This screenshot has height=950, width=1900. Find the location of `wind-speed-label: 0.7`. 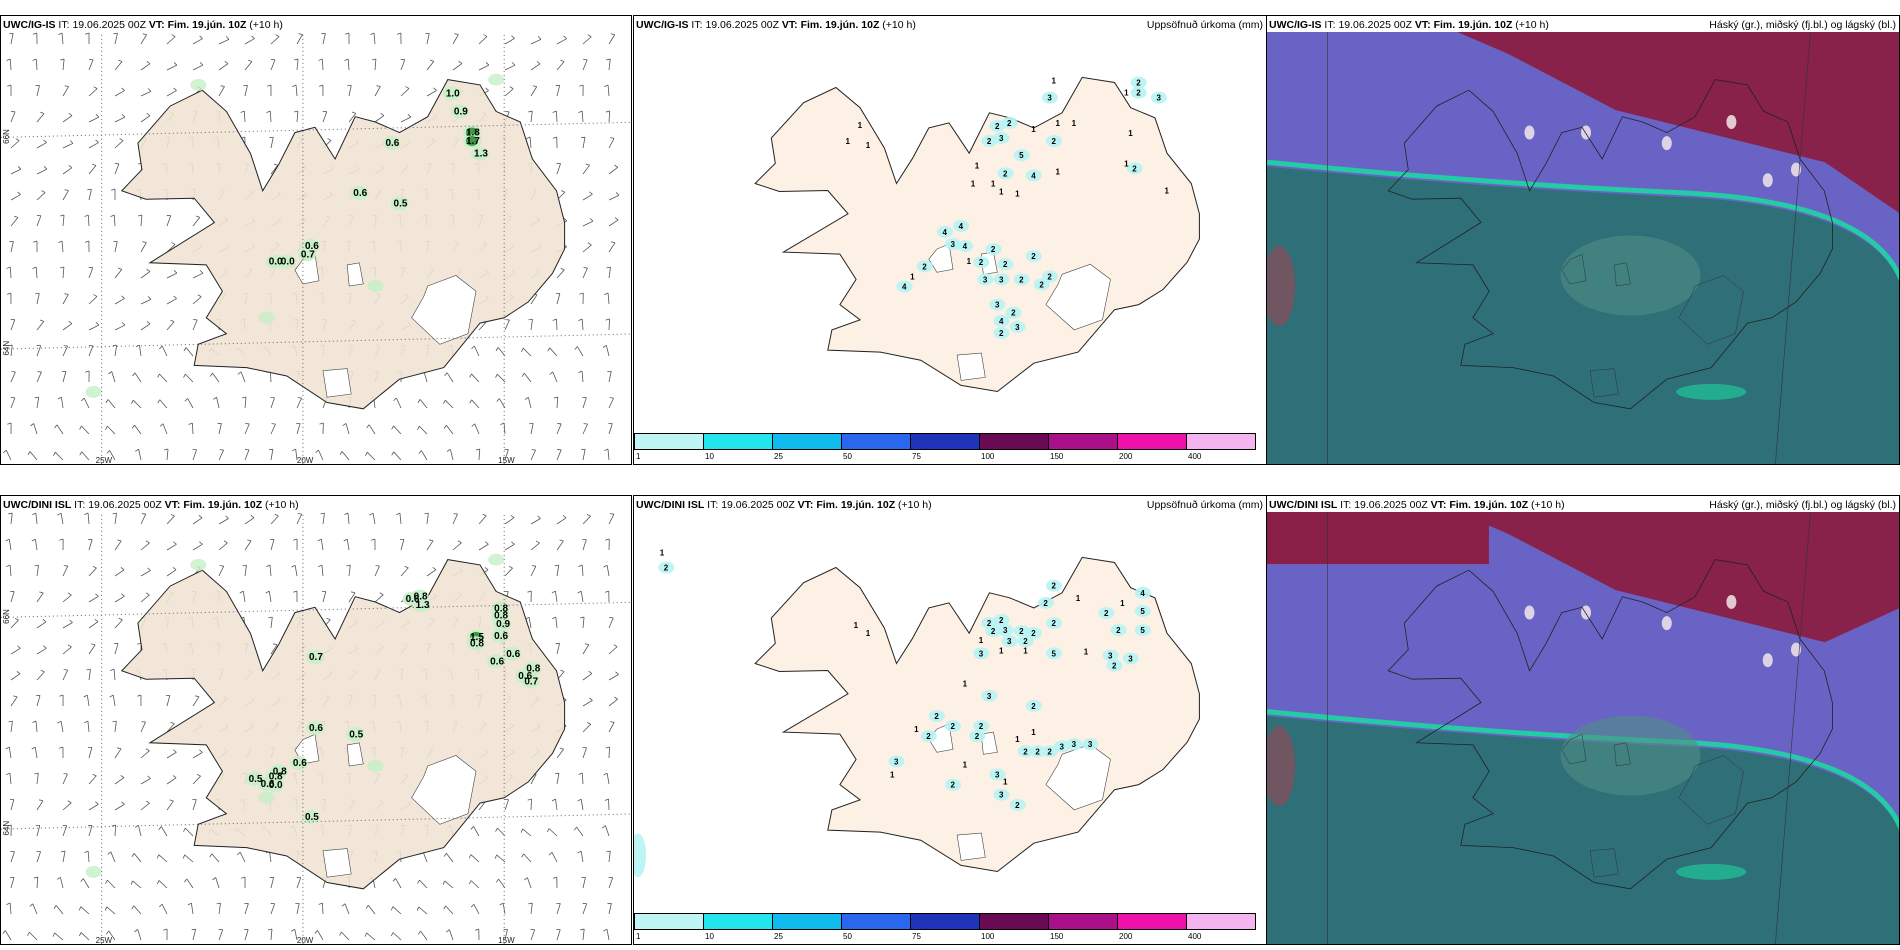

wind-speed-label: 0.7 is located at coordinates (308, 254).